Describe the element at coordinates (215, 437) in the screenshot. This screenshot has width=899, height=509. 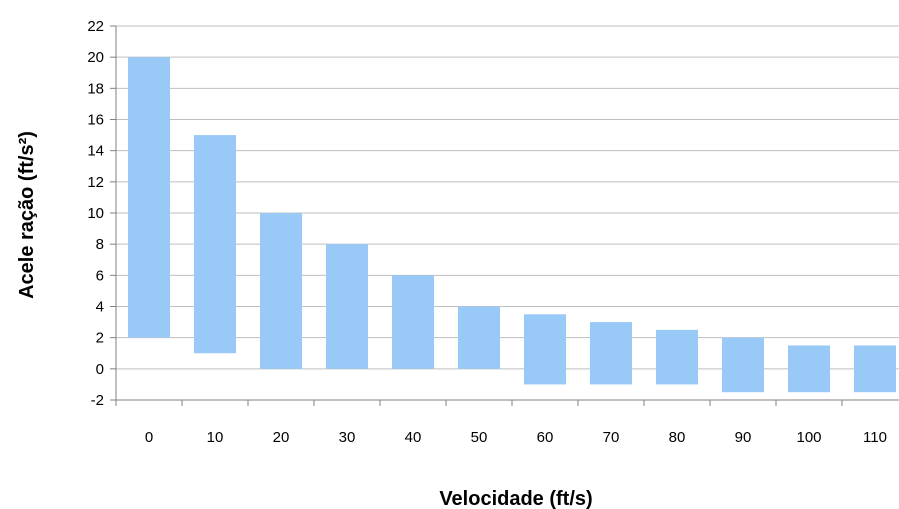
I see `x-tick-label: 10` at that location.